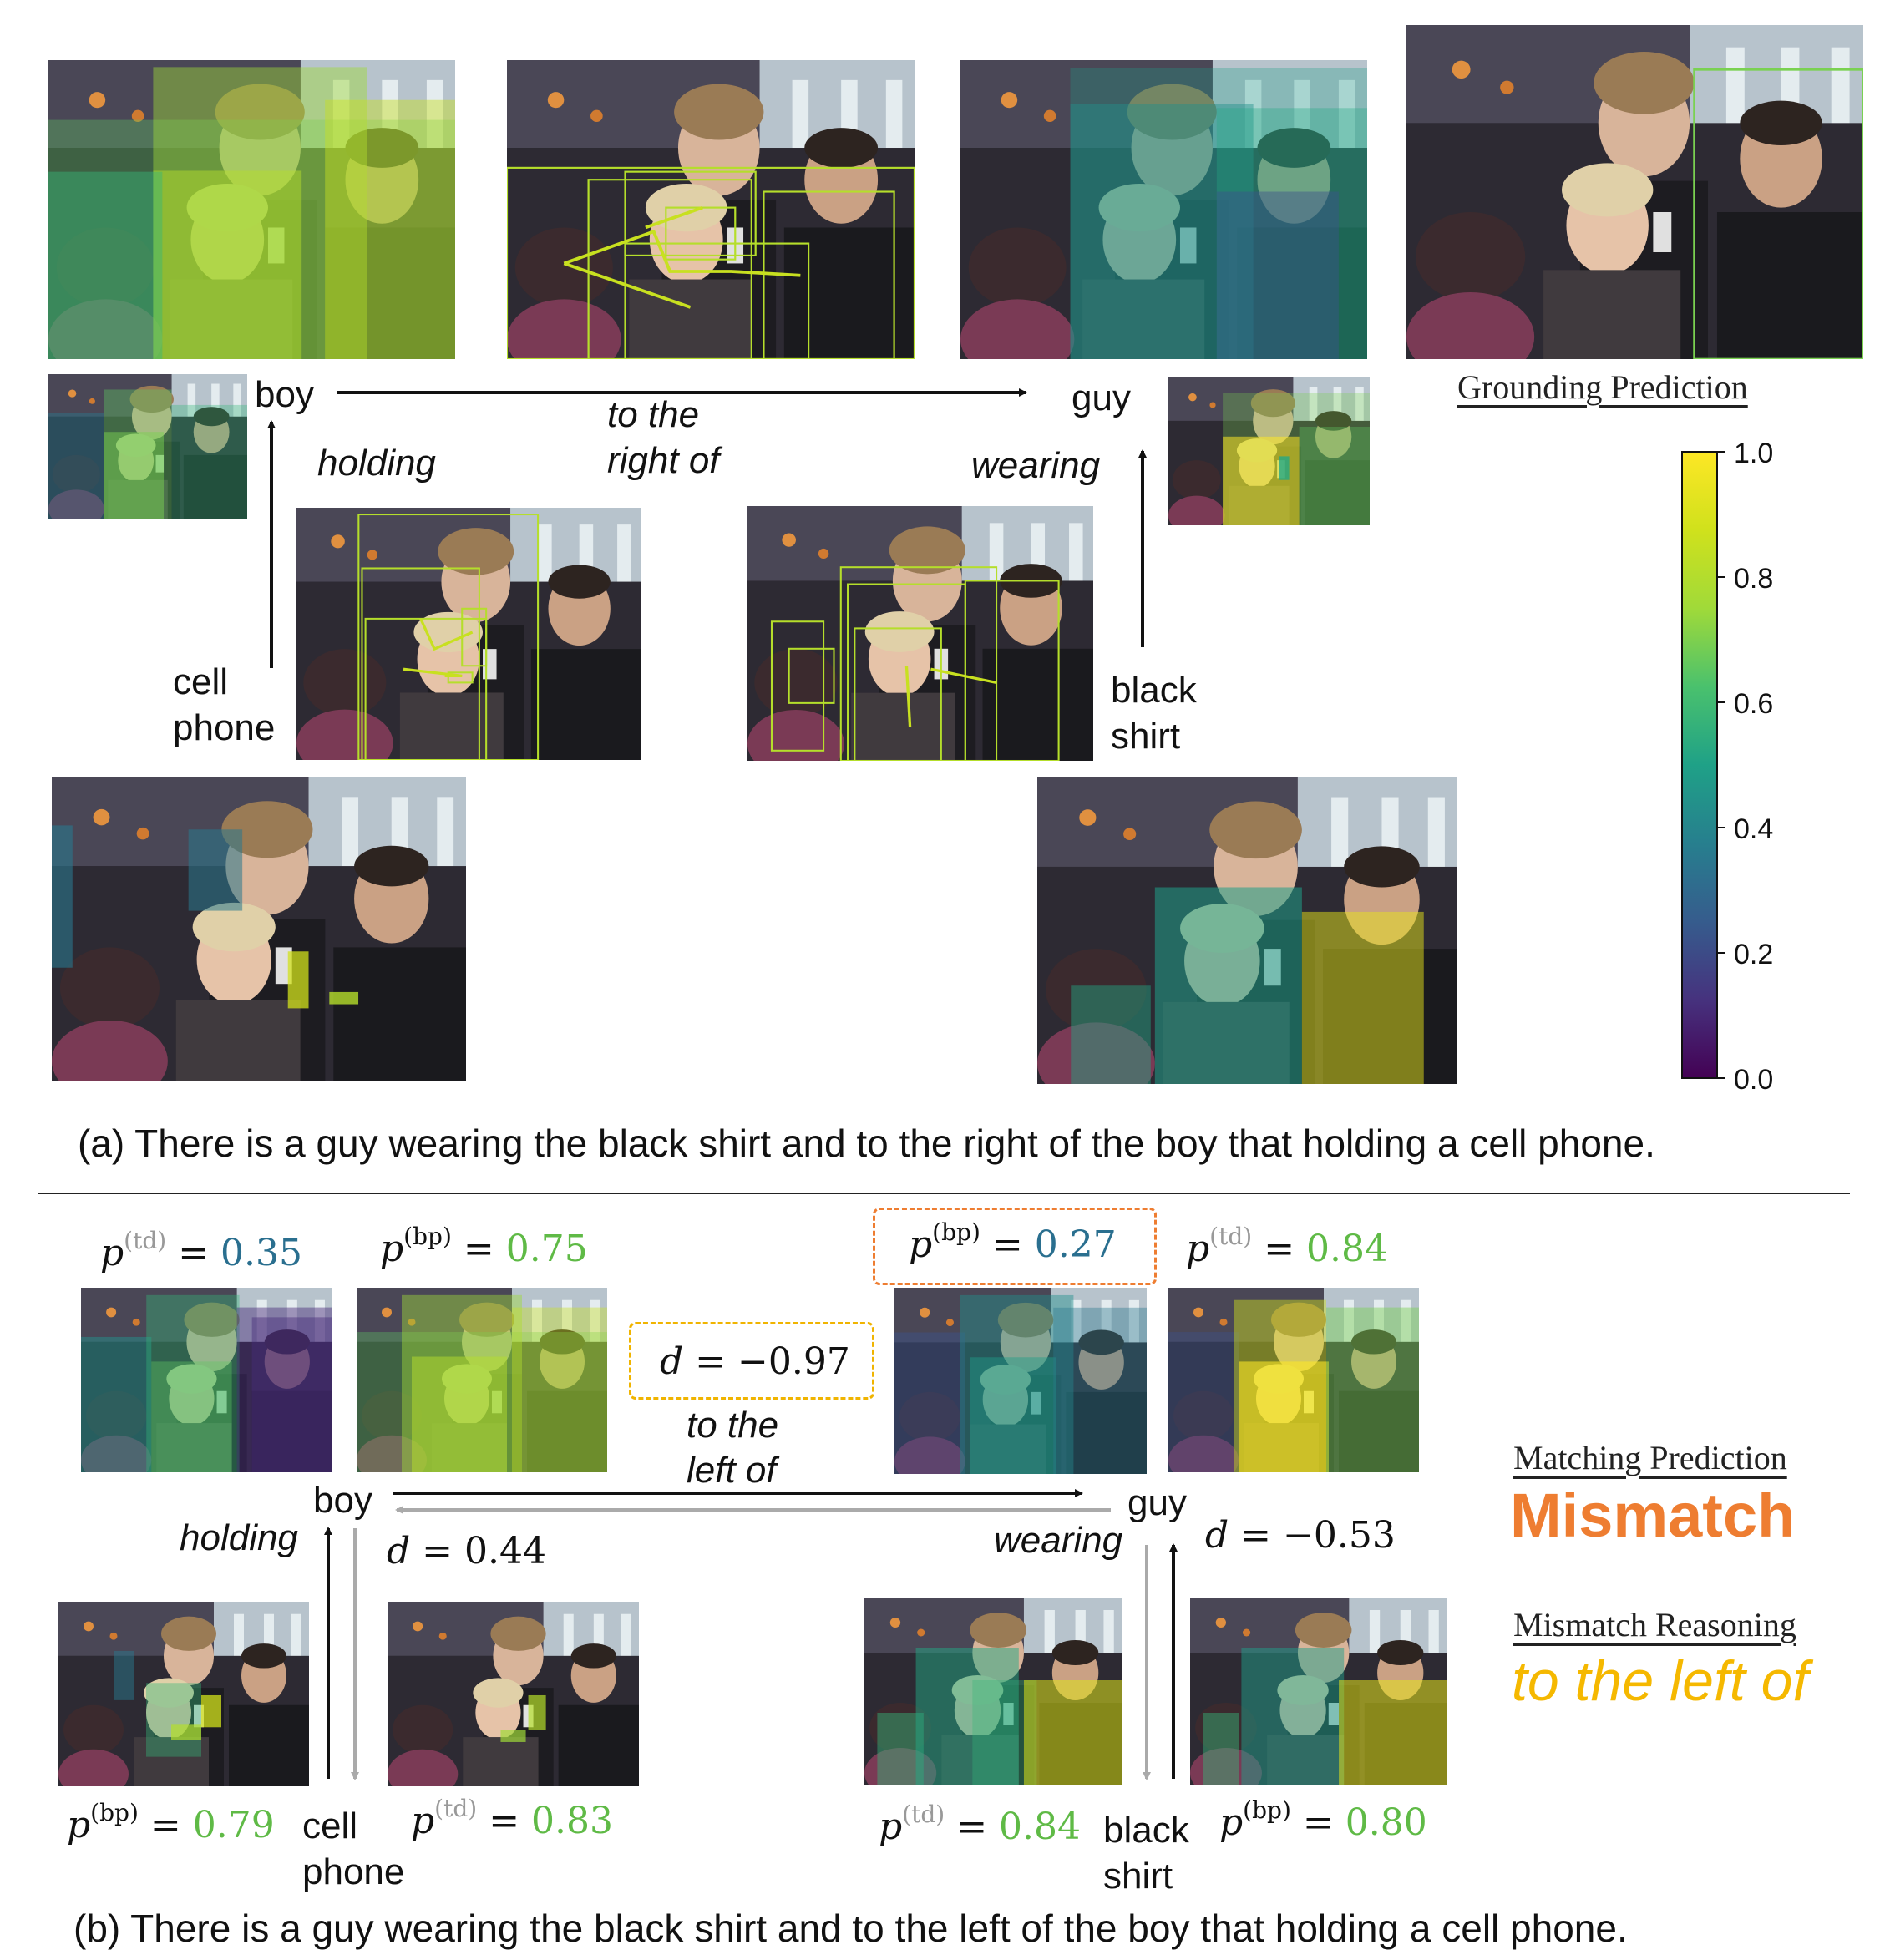 The width and height of the screenshot is (1890, 1960). I want to click on score-b-shirt-bp: p(bp) = 0.80, so click(1323, 1820).